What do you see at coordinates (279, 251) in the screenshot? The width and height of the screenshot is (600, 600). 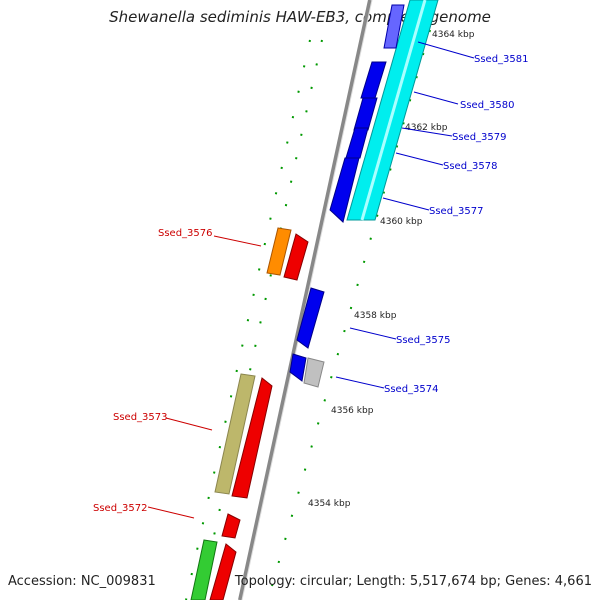 I see `orange-feature` at bounding box center [279, 251].